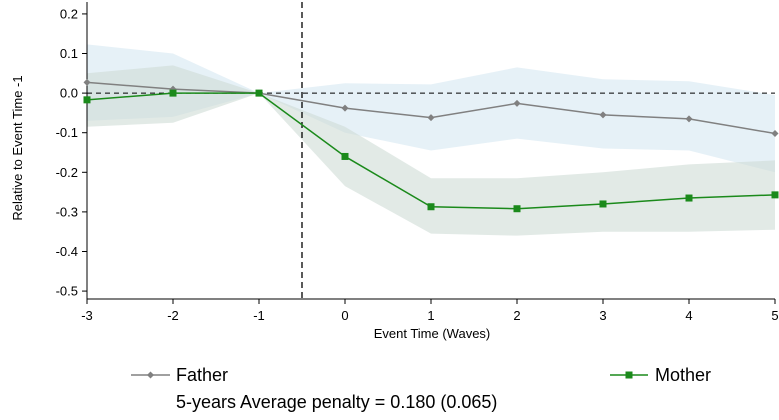 This screenshot has width=779, height=420. Describe the element at coordinates (774, 315) in the screenshot. I see `x-tick-label: 5` at that location.